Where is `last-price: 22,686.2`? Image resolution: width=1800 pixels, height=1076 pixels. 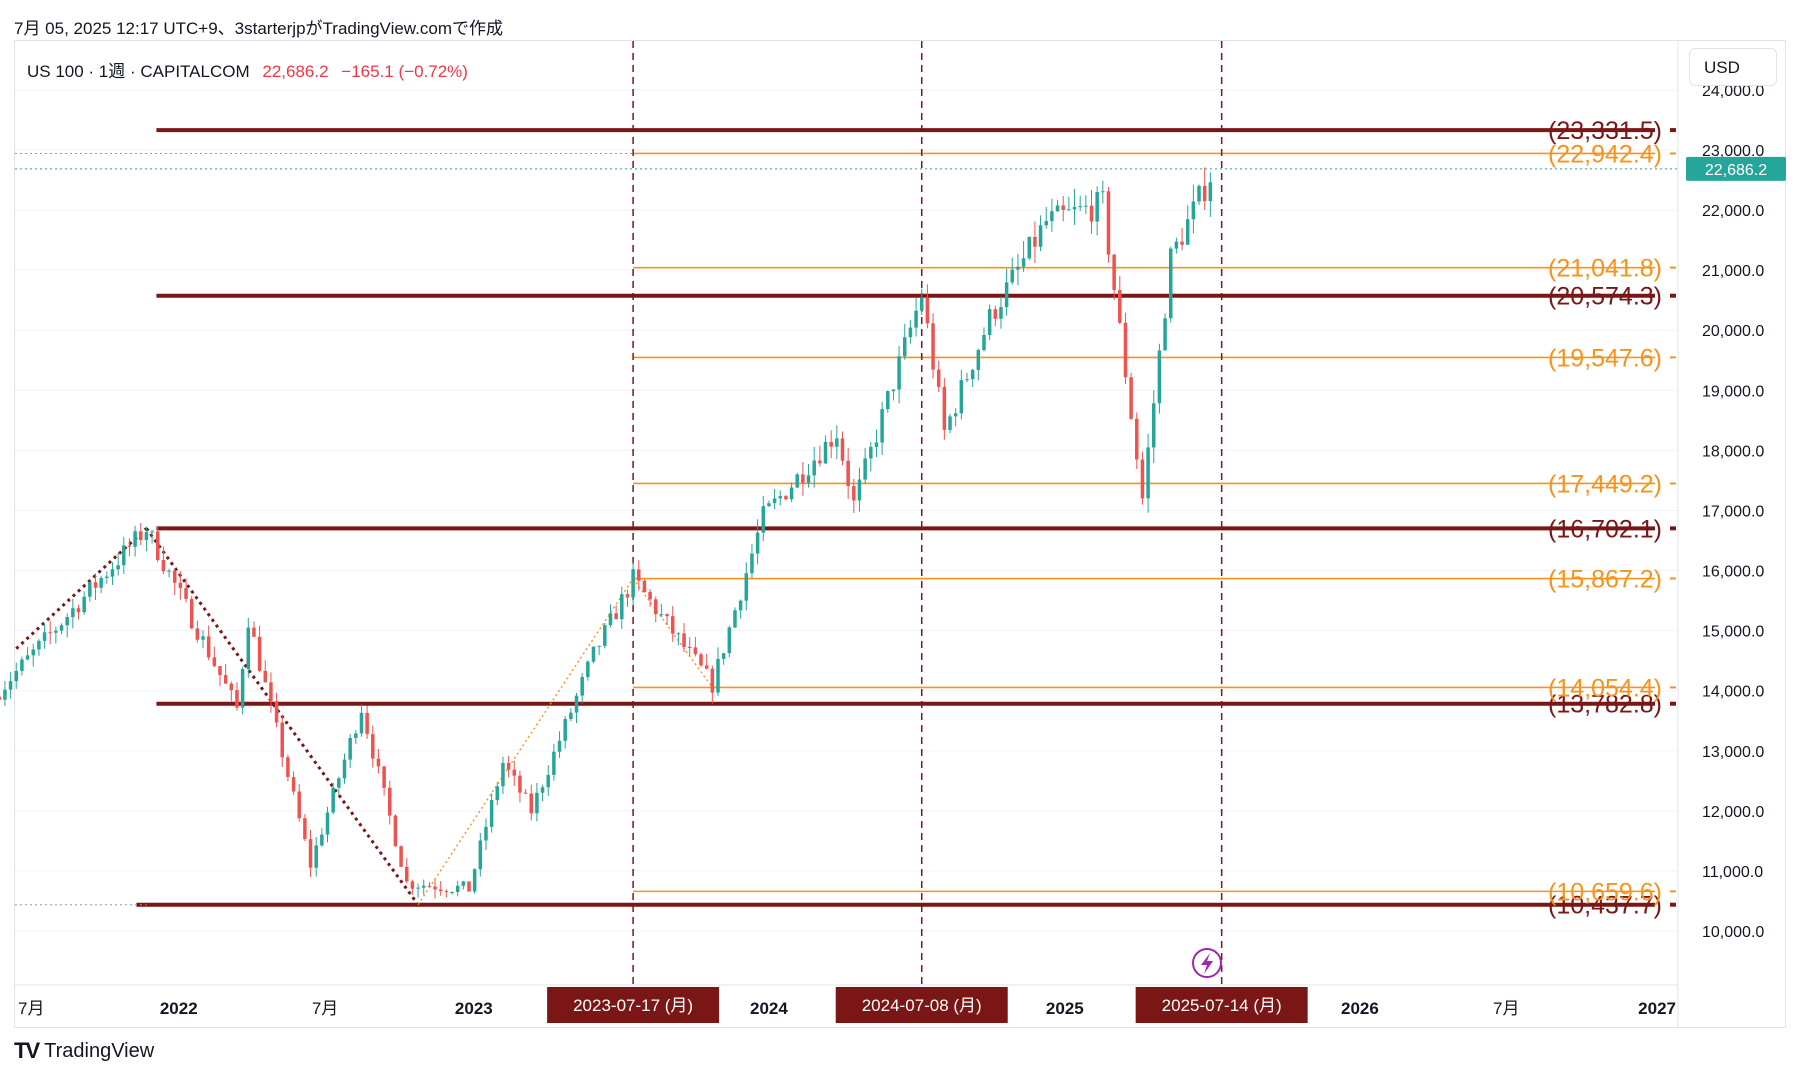 last-price: 22,686.2 is located at coordinates (295, 71).